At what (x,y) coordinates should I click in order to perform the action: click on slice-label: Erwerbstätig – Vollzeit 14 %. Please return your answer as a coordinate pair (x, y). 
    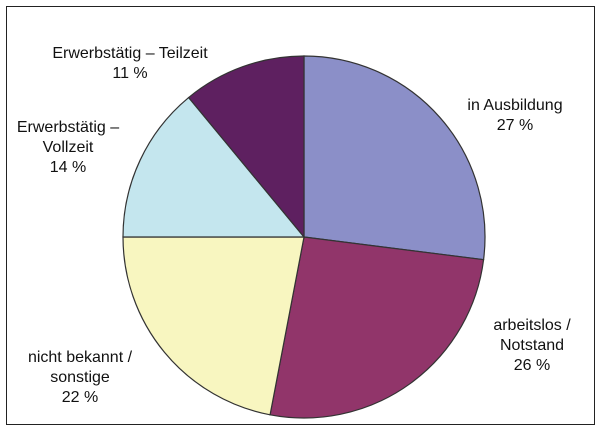
    Looking at the image, I should click on (68, 148).